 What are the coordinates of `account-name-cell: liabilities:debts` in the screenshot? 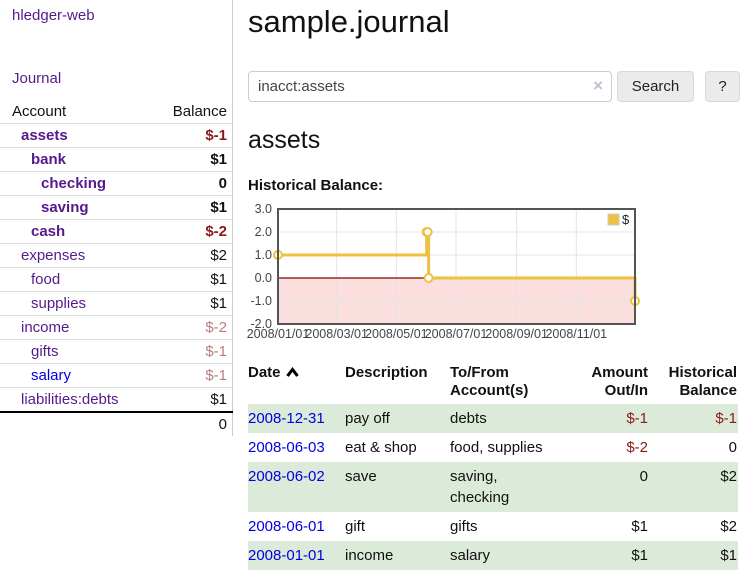 It's located at (77, 400).